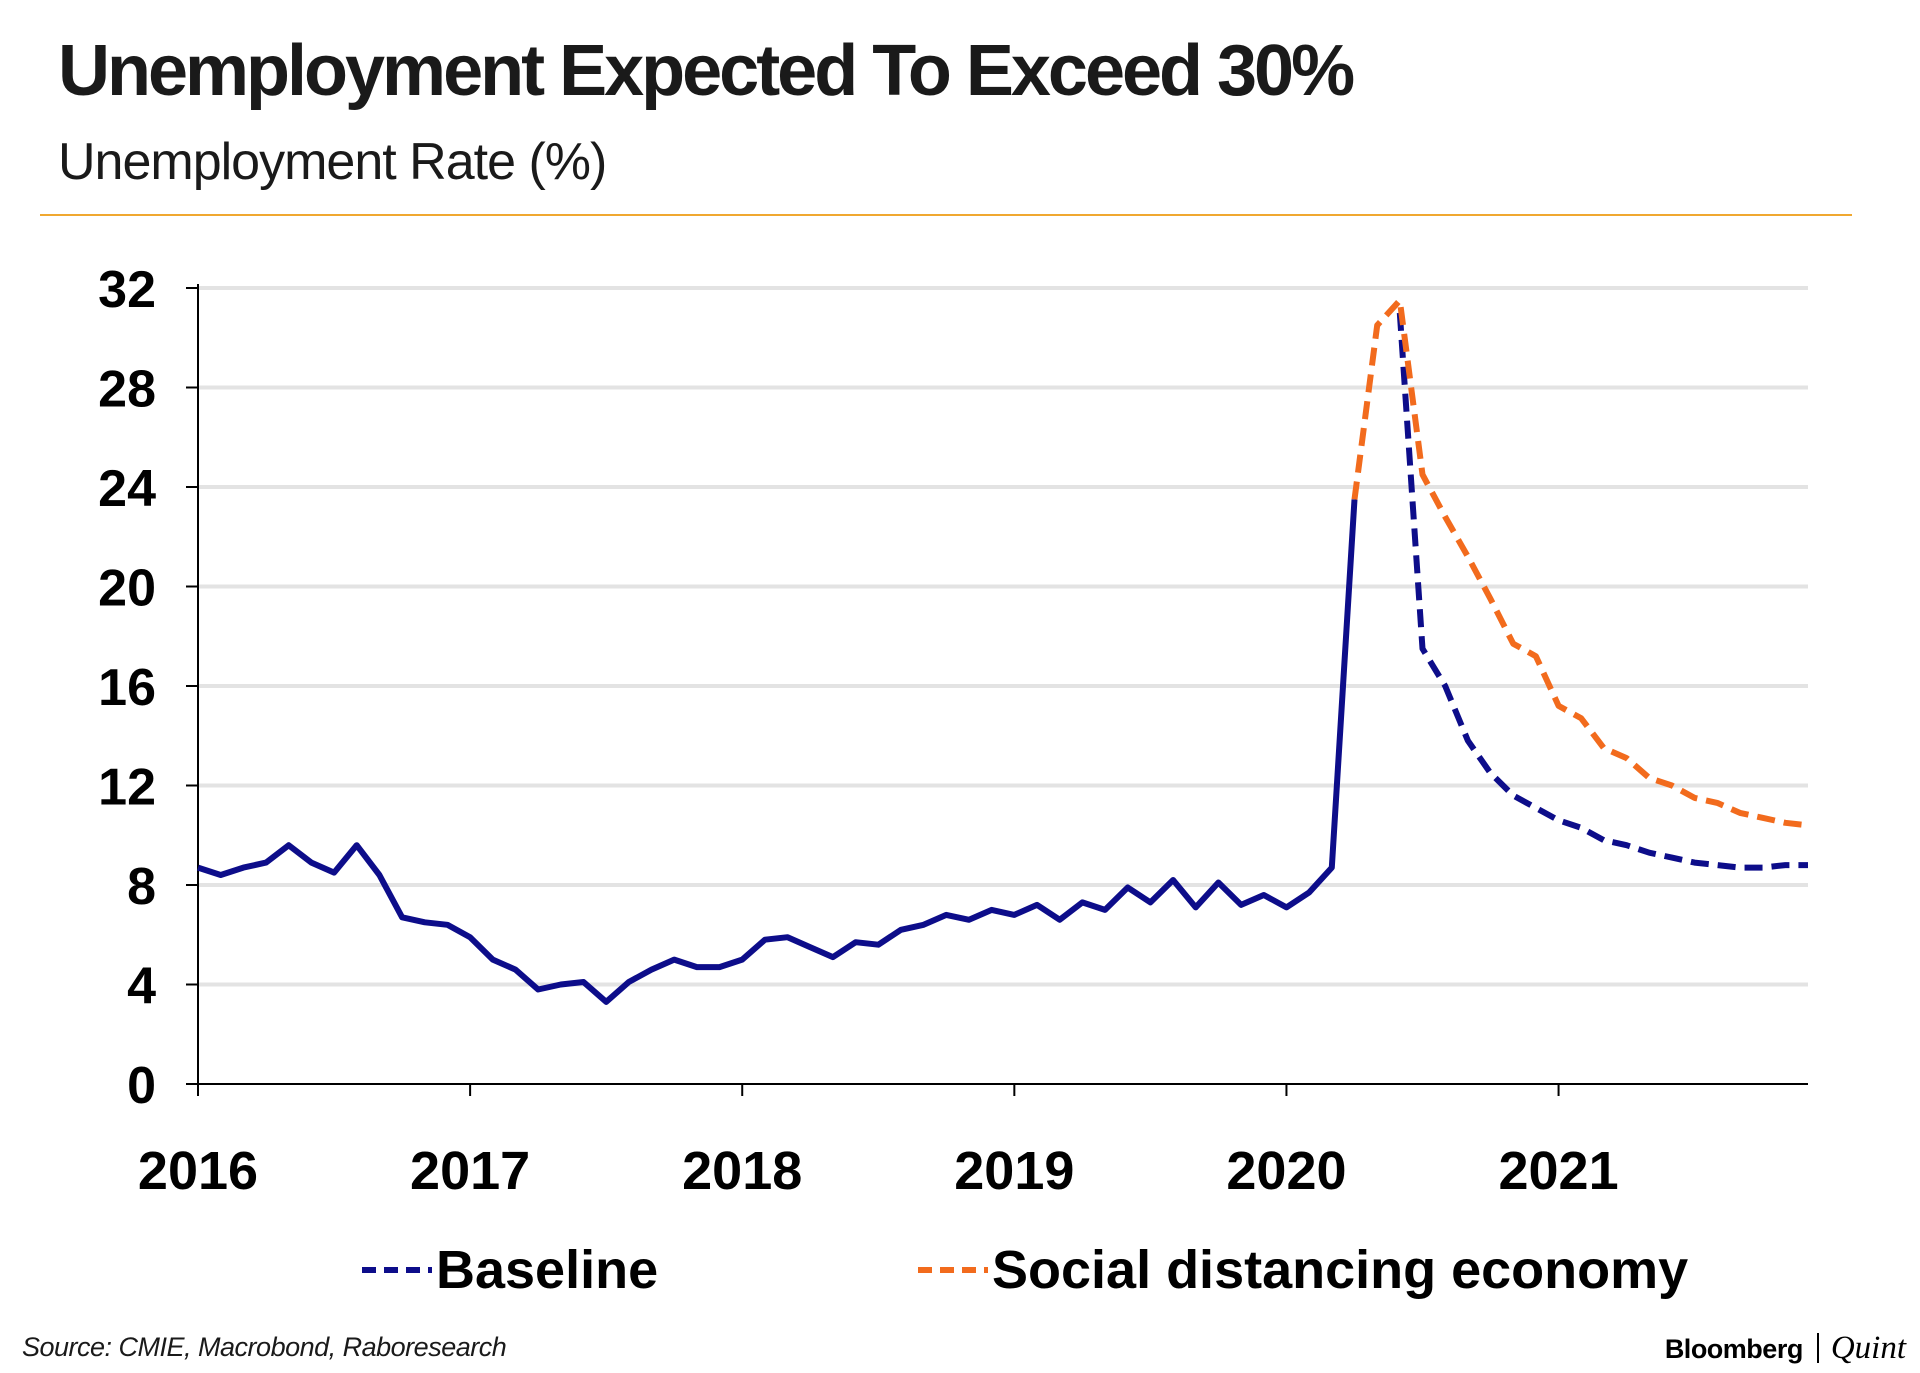 This screenshot has height=1373, width=1920. Describe the element at coordinates (1340, 1270) in the screenshot. I see `legend-label: Social distancing economy` at that location.